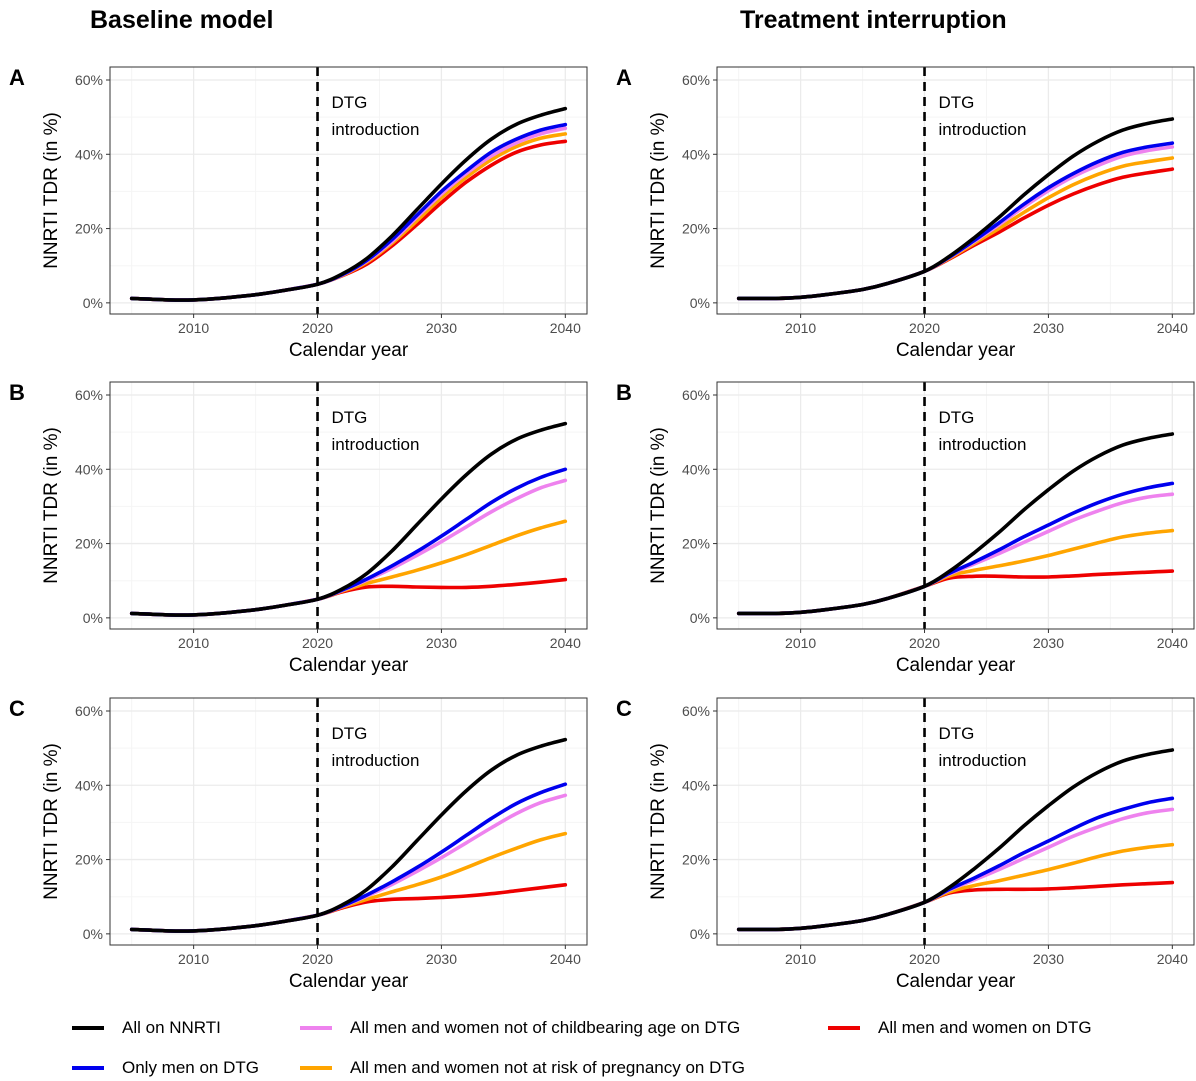 The image size is (1196, 1081). What do you see at coordinates (624, 77) in the screenshot?
I see `panel-letter: A` at bounding box center [624, 77].